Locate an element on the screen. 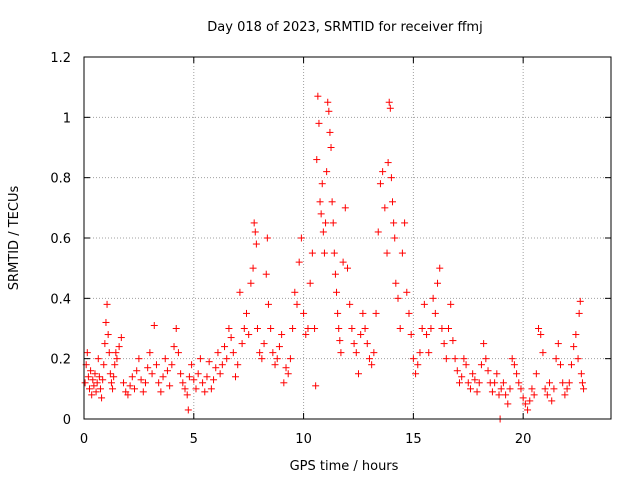 The width and height of the screenshot is (640, 480). x-tick-label: 5 is located at coordinates (194, 439).